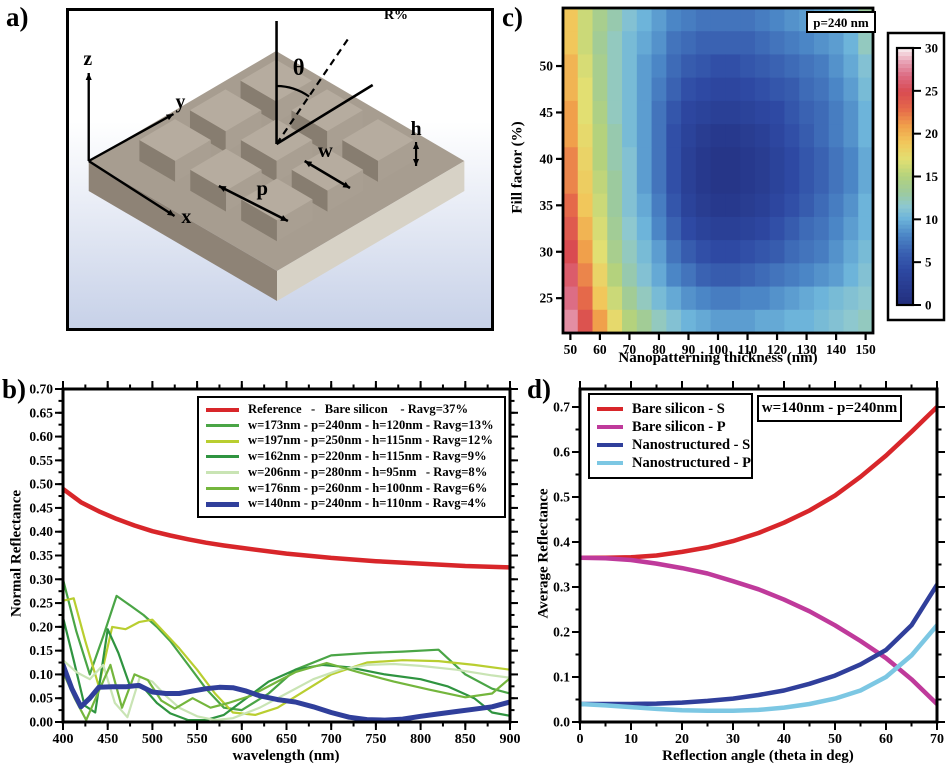  What do you see at coordinates (351, 489) in the screenshot?
I see `legend-item: w=176nm - p=260nm - h=100nm - Ravg=6%` at bounding box center [351, 489].